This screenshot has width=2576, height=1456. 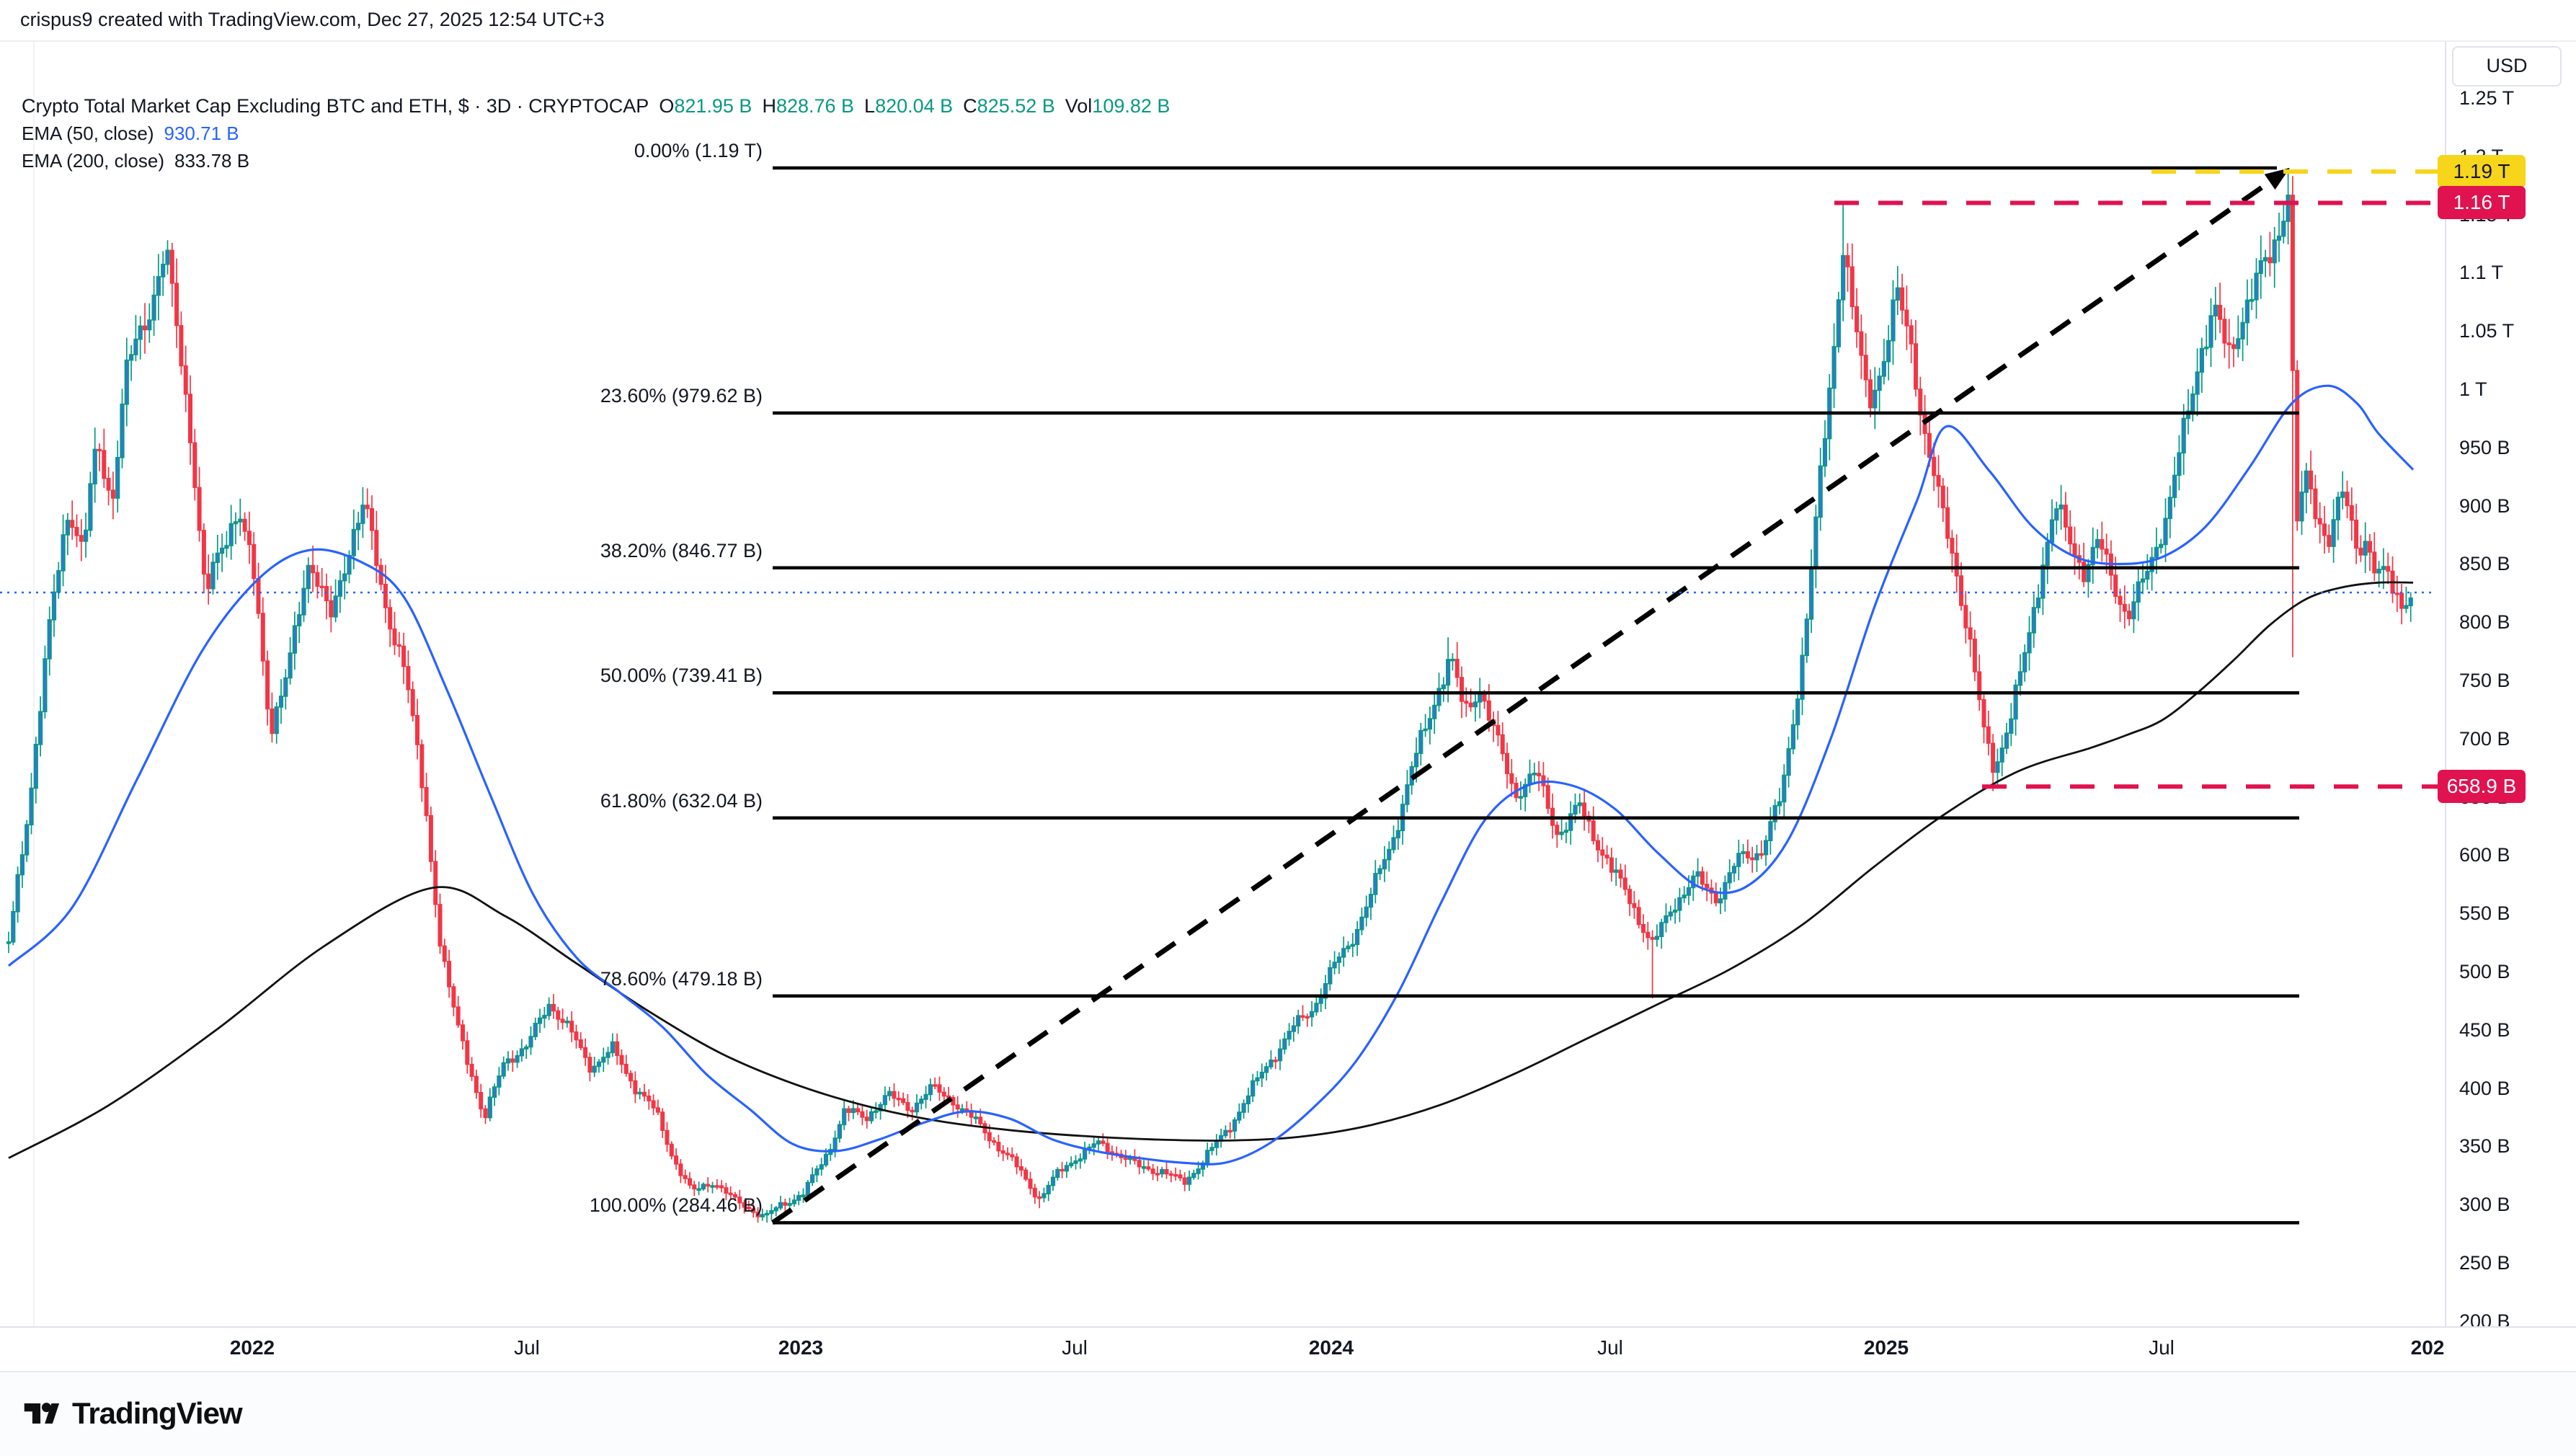 What do you see at coordinates (42, 1413) in the screenshot?
I see `tradingview-logo-icon` at bounding box center [42, 1413].